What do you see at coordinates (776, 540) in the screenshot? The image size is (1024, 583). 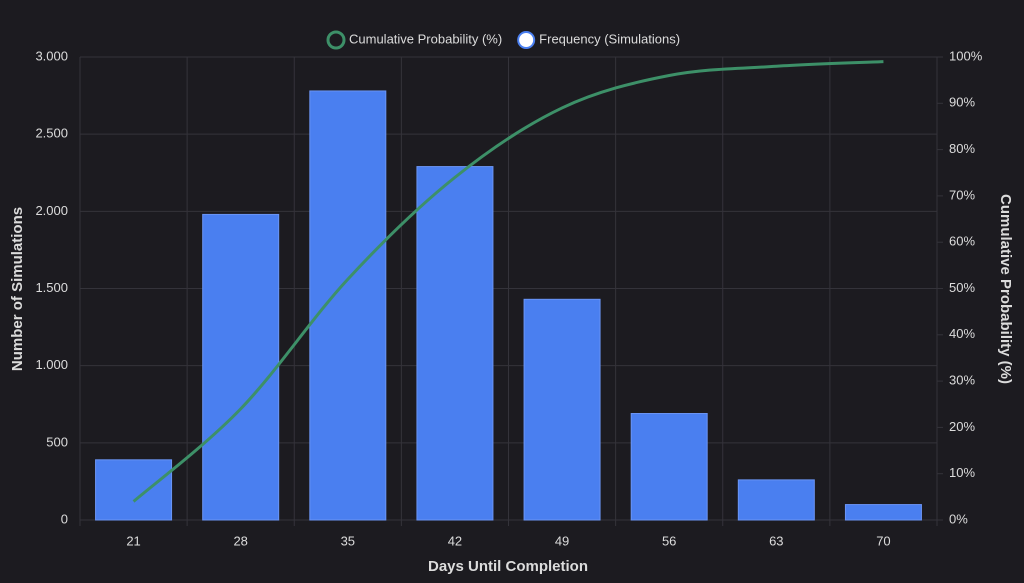 I see `x-tick-label: 63` at bounding box center [776, 540].